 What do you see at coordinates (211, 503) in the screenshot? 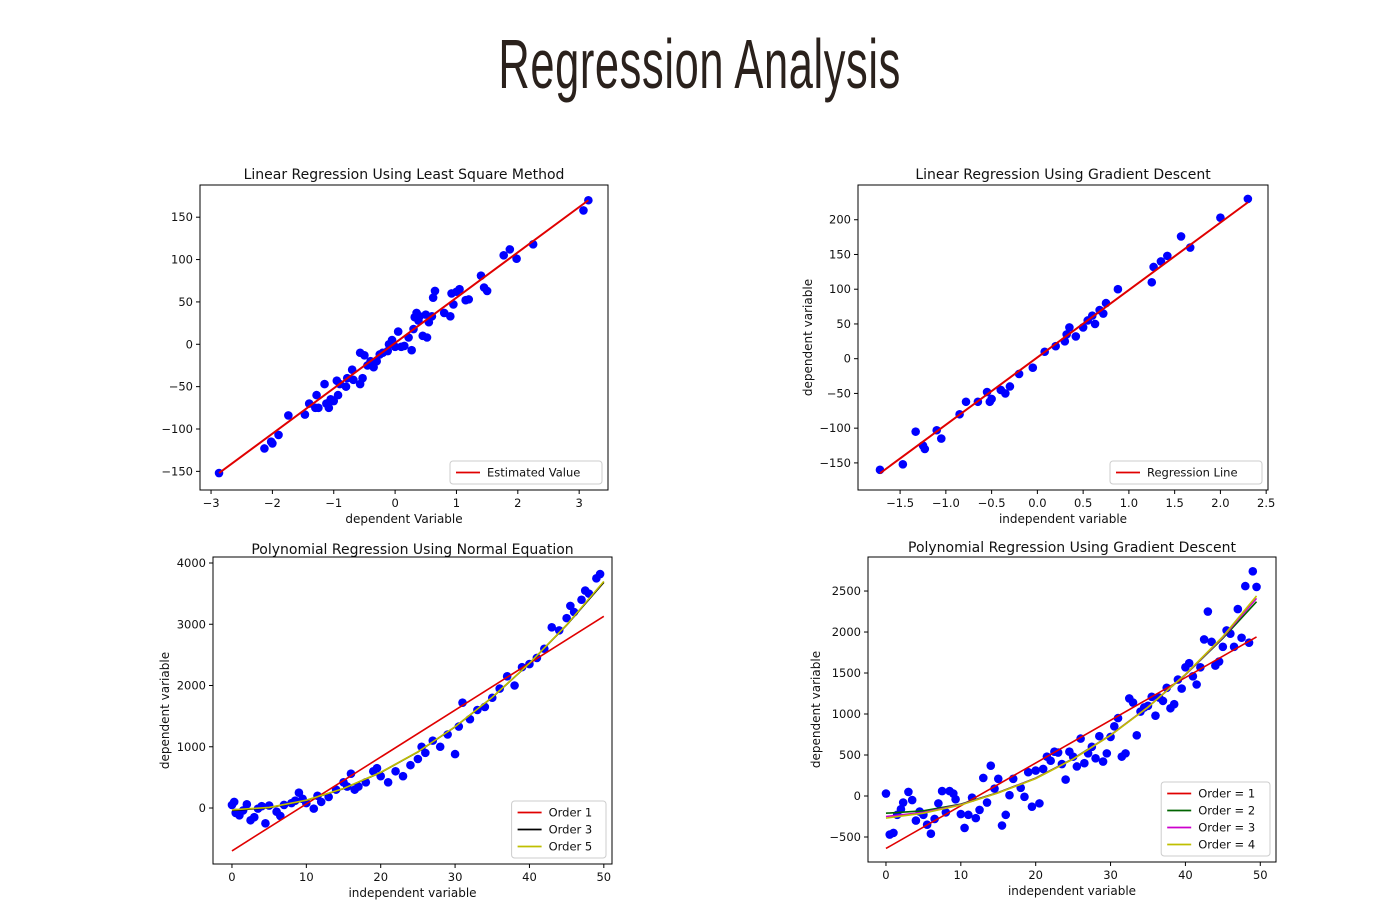
I see `x-tick-label: −3` at bounding box center [211, 503].